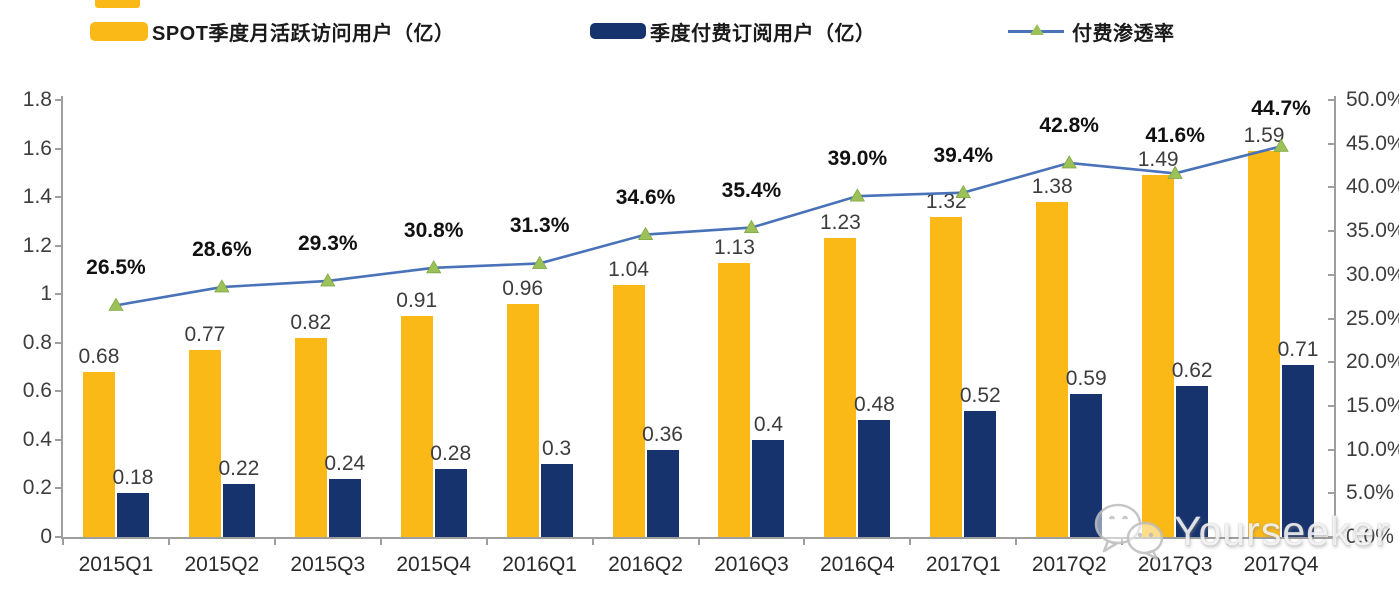  Describe the element at coordinates (37, 488) in the screenshot. I see `y-axis-left-label: 0.2` at that location.